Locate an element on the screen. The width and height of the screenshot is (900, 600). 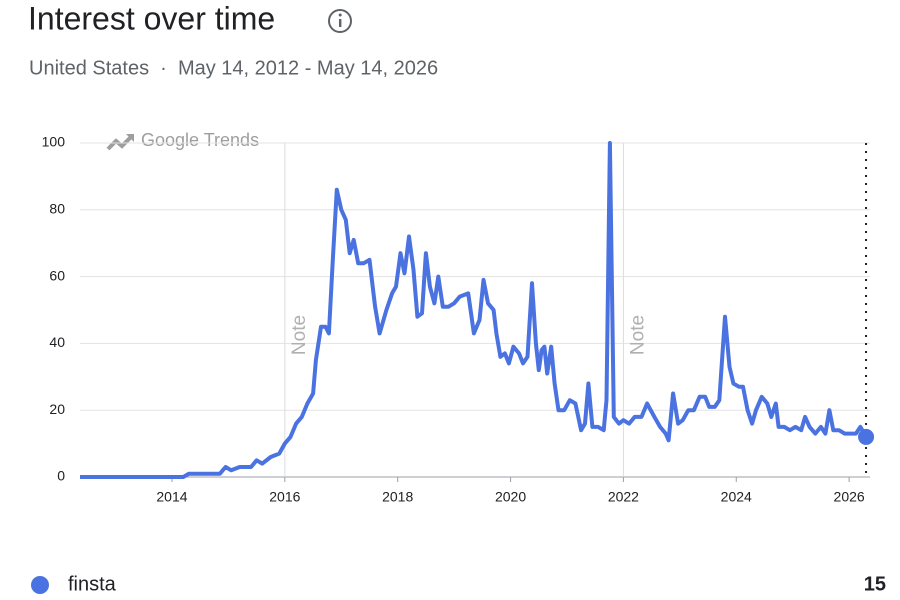
end-point is located at coordinates (866, 436).